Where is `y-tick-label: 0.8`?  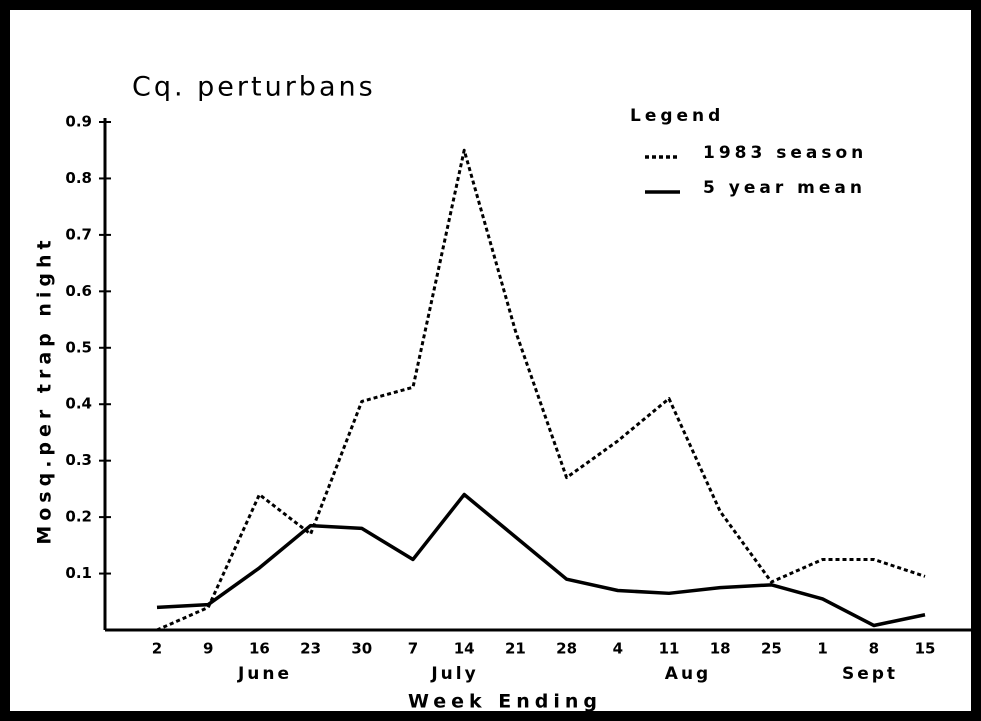 y-tick-label: 0.8 is located at coordinates (78, 178).